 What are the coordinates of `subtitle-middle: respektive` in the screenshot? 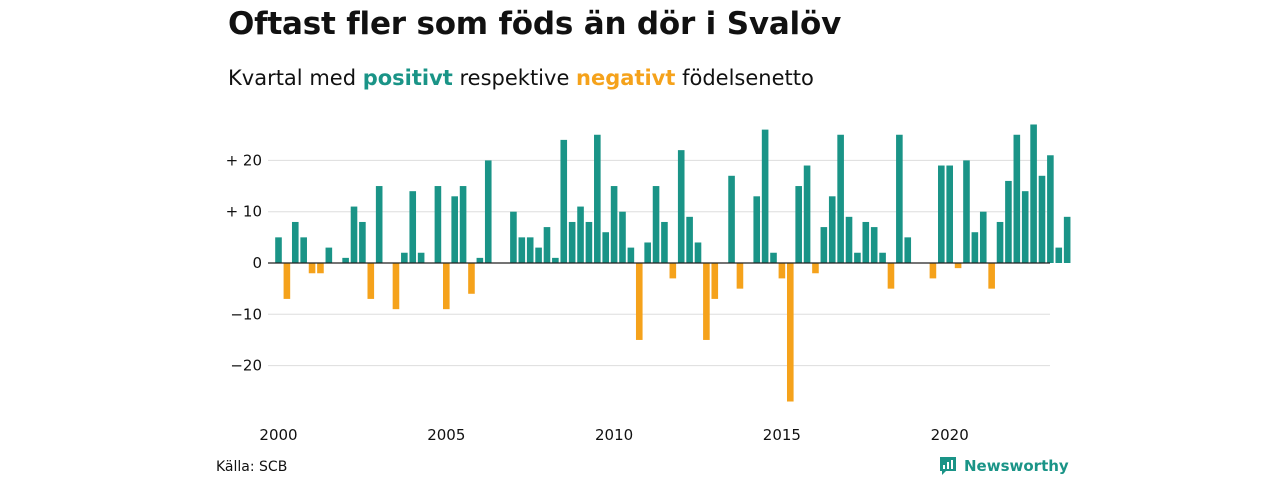 It's located at (514, 78).